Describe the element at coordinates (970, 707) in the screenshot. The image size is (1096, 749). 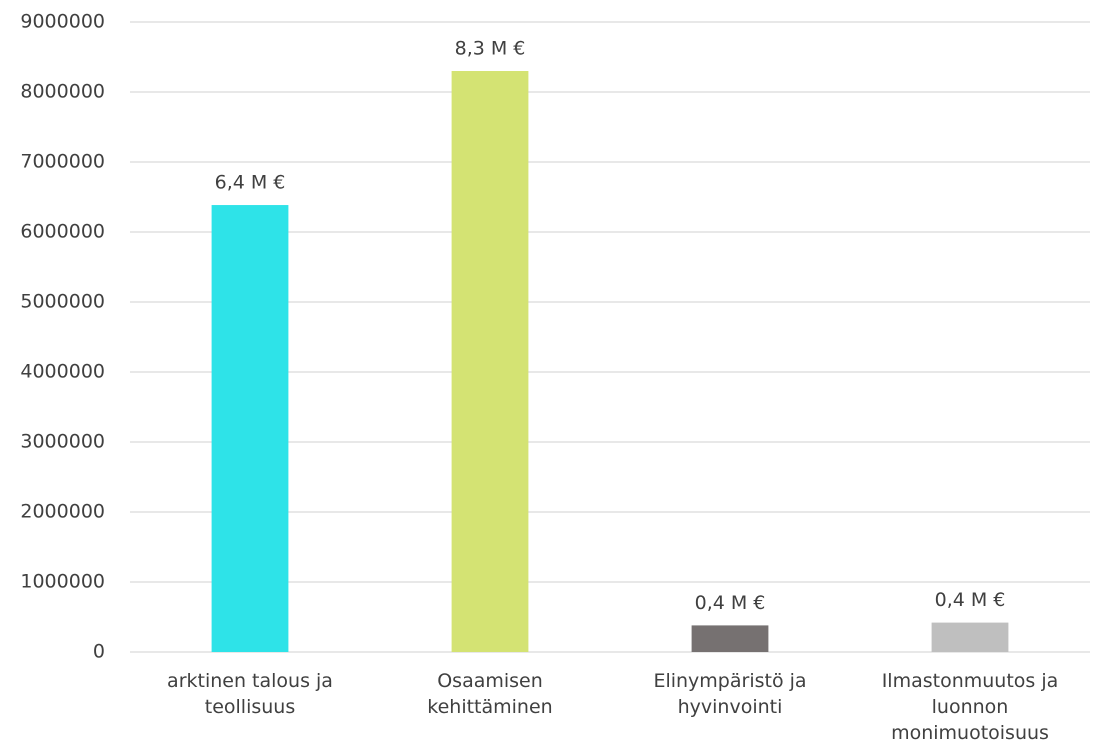
I see `x-tick-label: Ilmastonmuutos ja luonnon monimuotoisuus` at that location.